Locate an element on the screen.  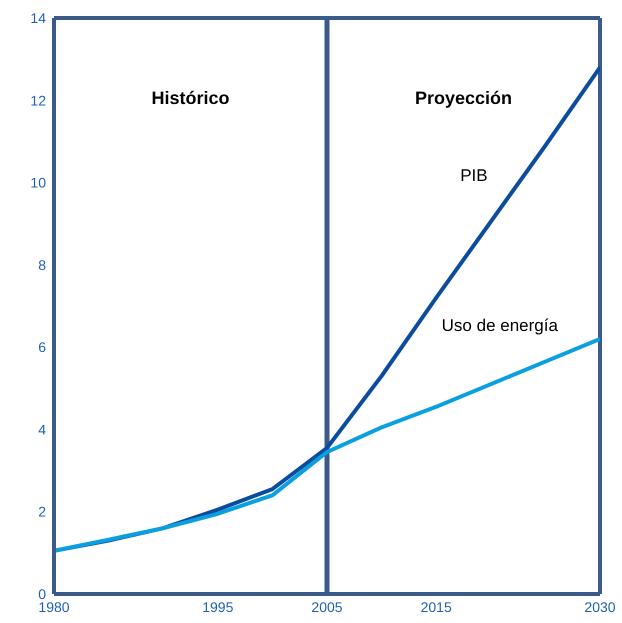
y-tick-label: 12 is located at coordinates (38, 100).